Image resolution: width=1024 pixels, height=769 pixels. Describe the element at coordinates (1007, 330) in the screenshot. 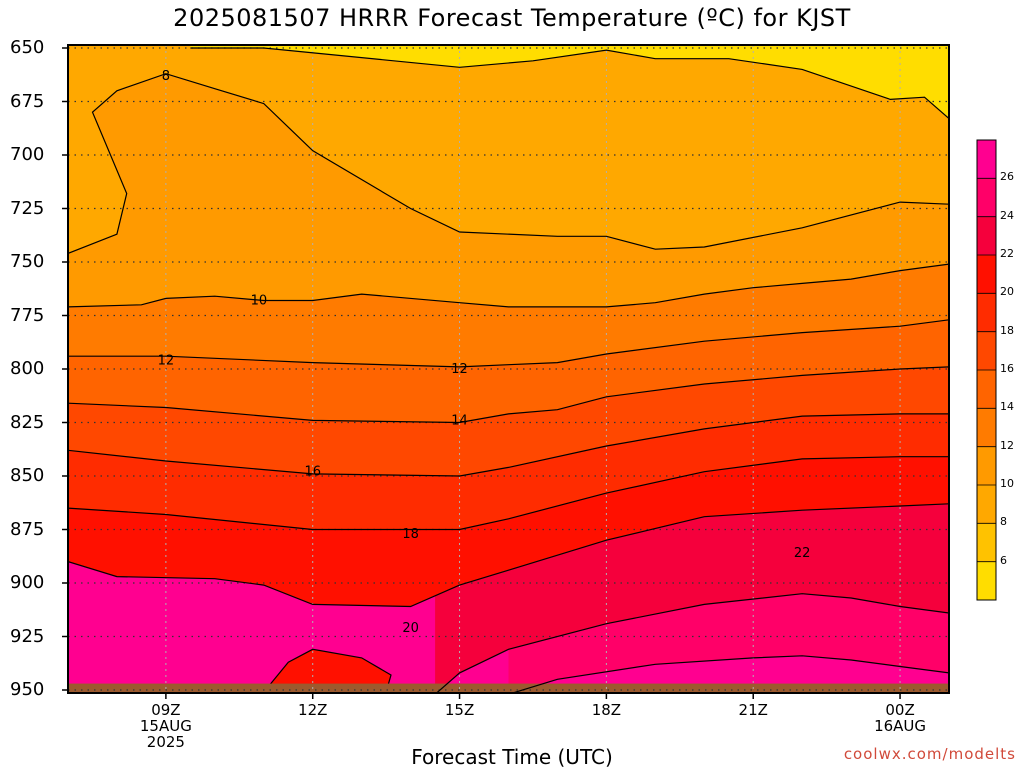

I see `colorbar-tick-label: 18` at that location.